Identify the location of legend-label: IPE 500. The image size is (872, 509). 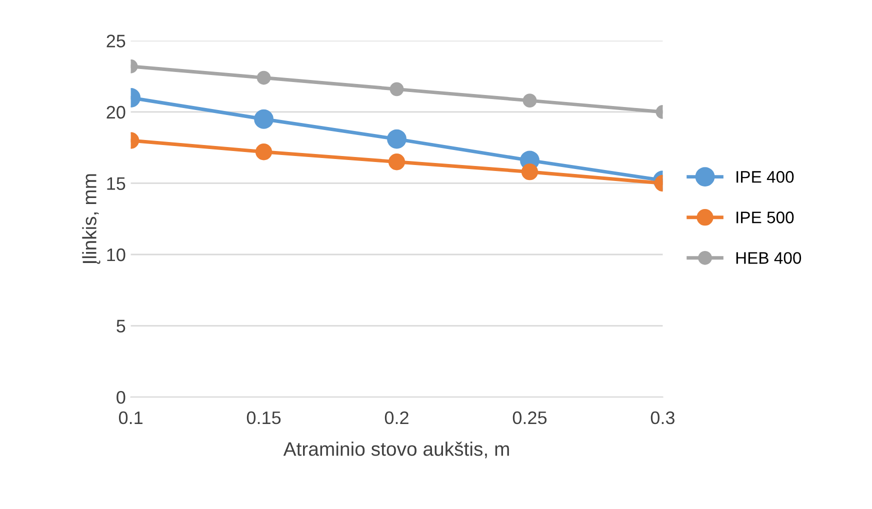
(765, 218).